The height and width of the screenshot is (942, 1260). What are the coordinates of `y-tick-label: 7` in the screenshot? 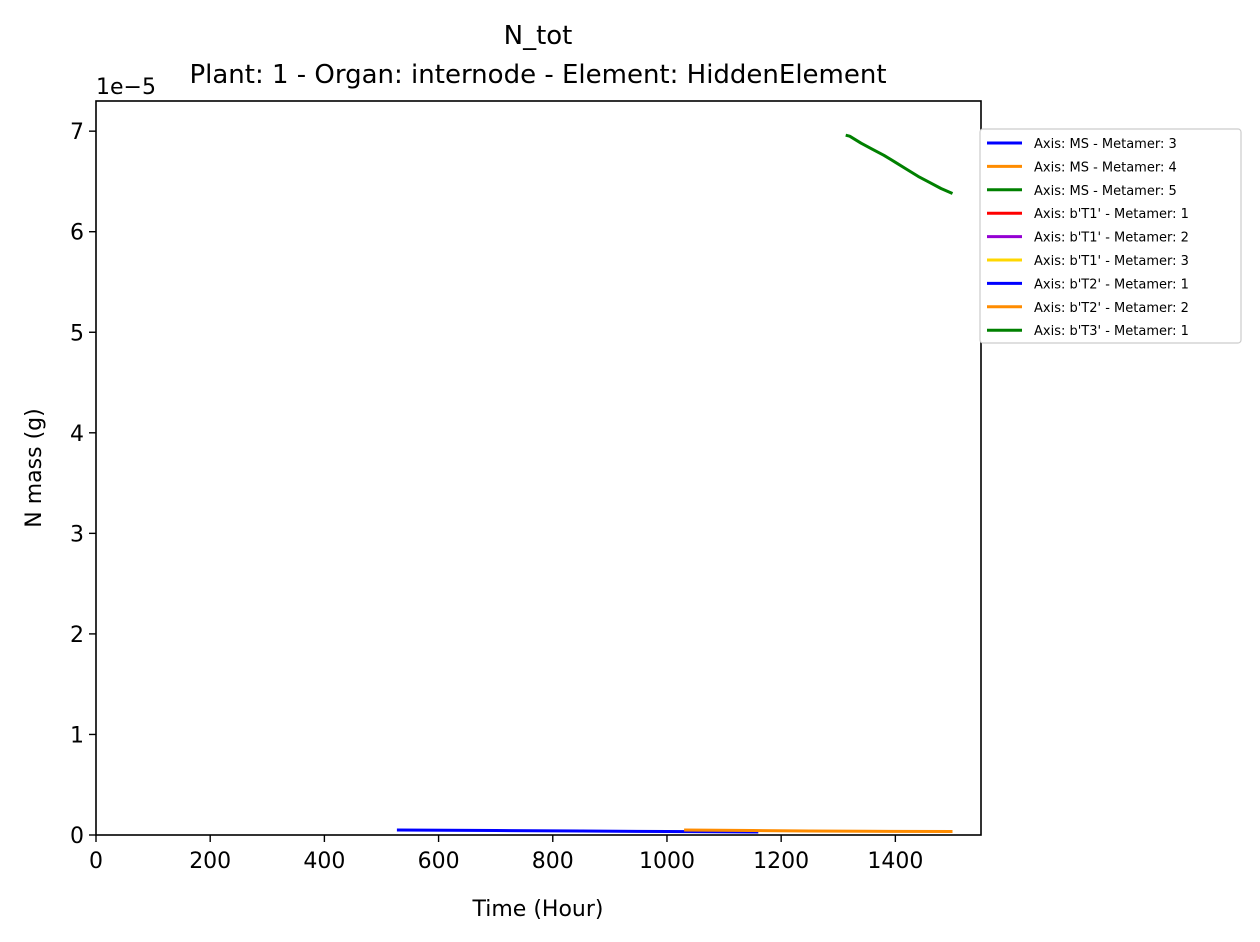 It's located at (77, 132).